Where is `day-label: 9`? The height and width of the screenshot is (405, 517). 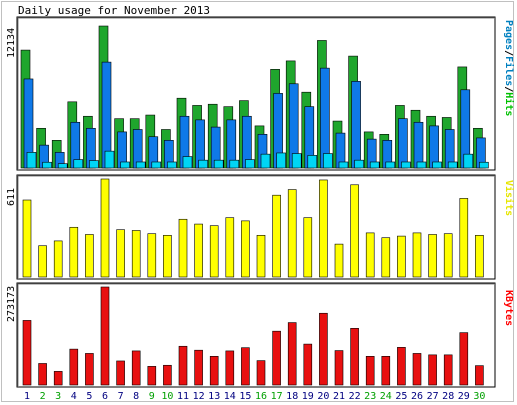
day-label: 9 is located at coordinates (152, 396).